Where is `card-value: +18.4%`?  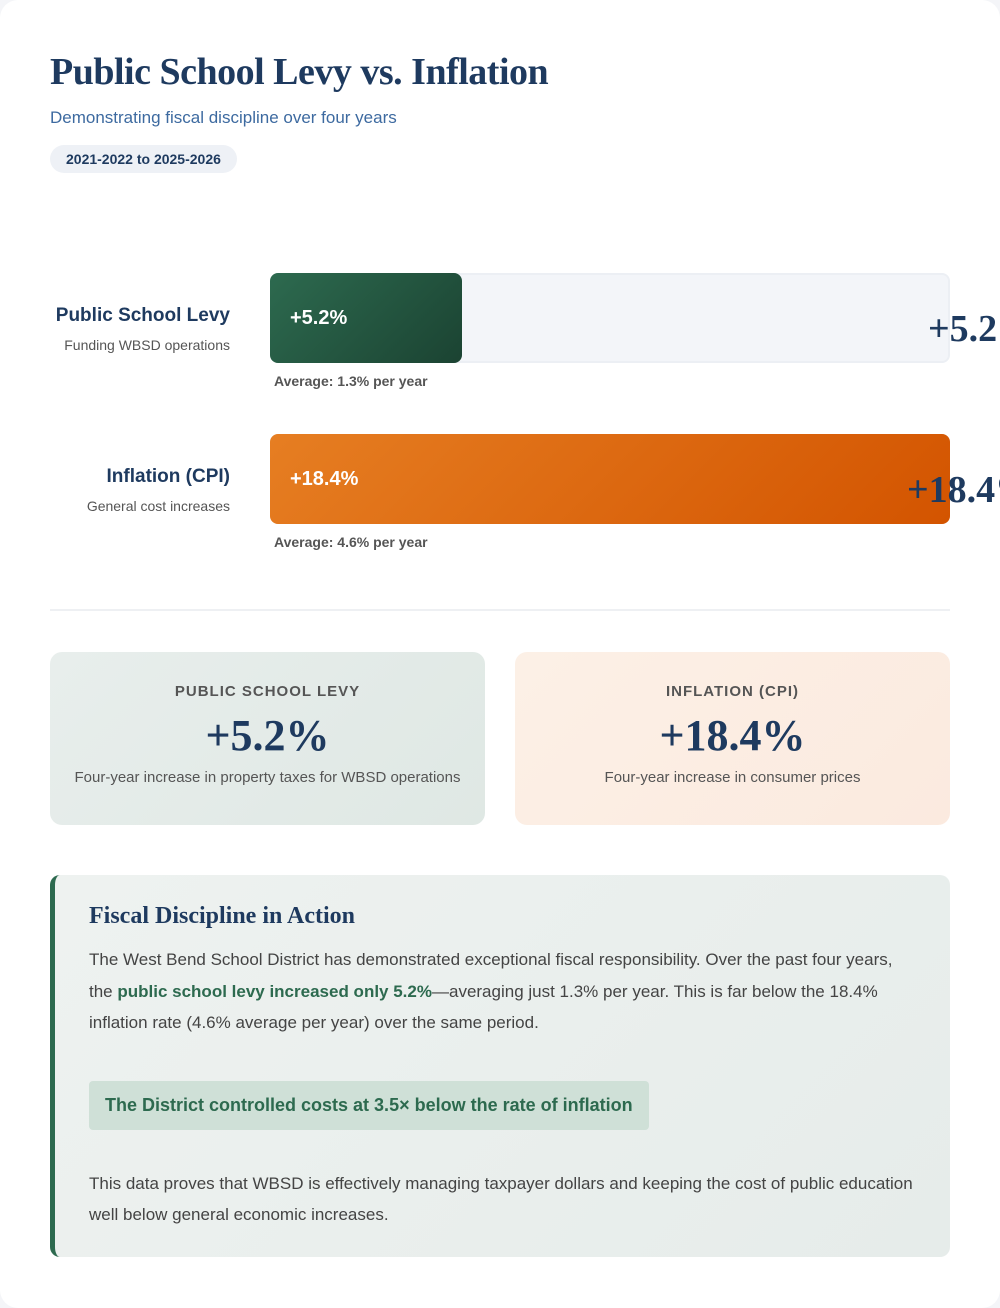 card-value: +18.4% is located at coordinates (732, 735).